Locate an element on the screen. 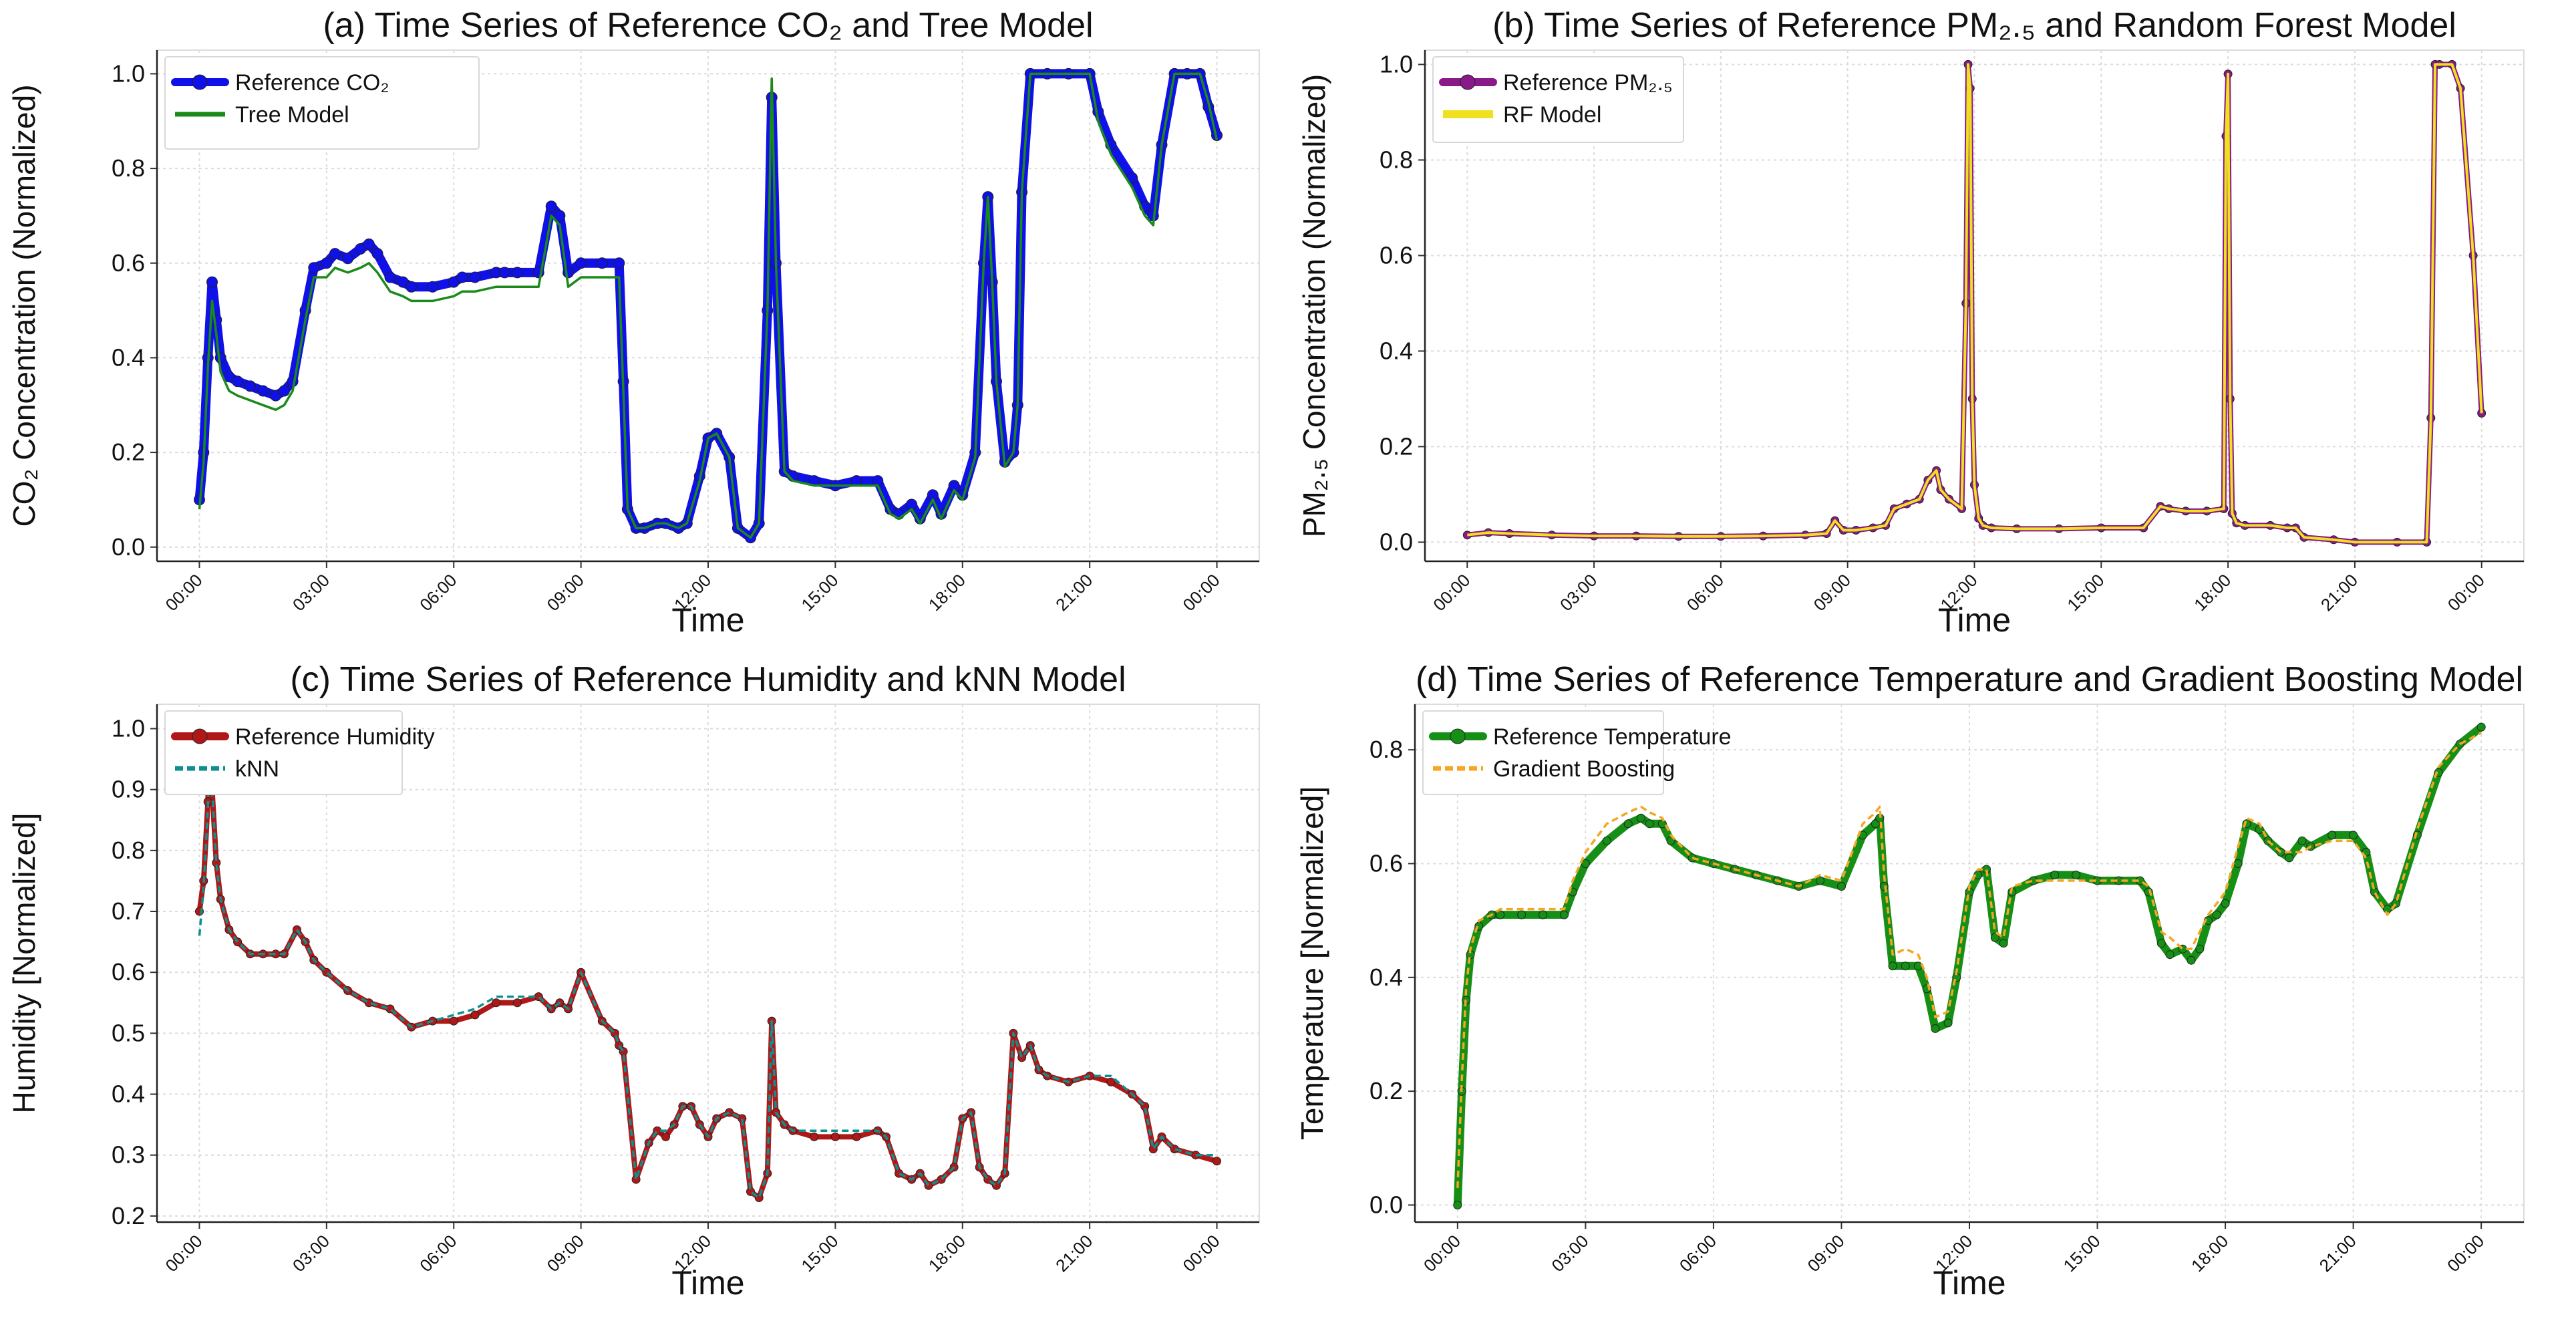  legend: Reference Temperature Gradient Boosting is located at coordinates (1577, 752).